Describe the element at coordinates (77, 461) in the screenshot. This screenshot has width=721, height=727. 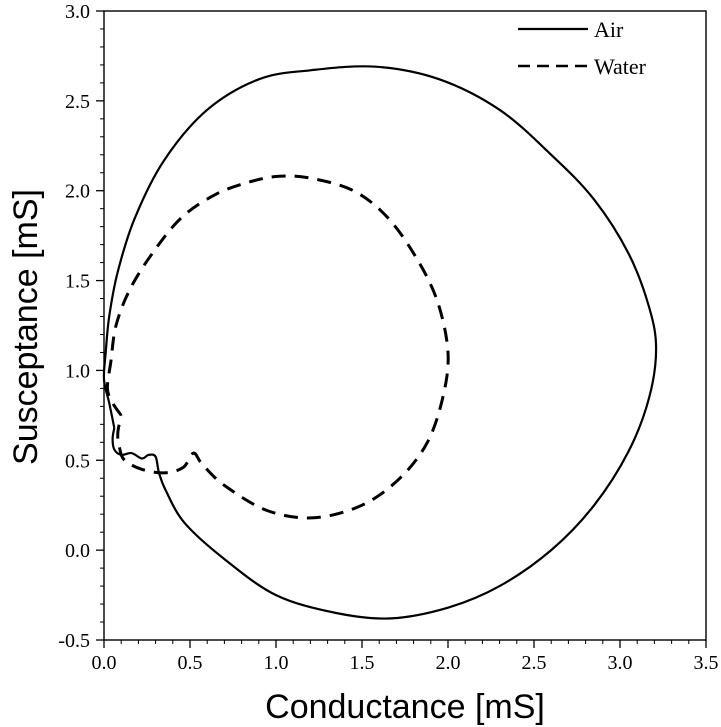
I see `y-tick-label: 0.5` at that location.